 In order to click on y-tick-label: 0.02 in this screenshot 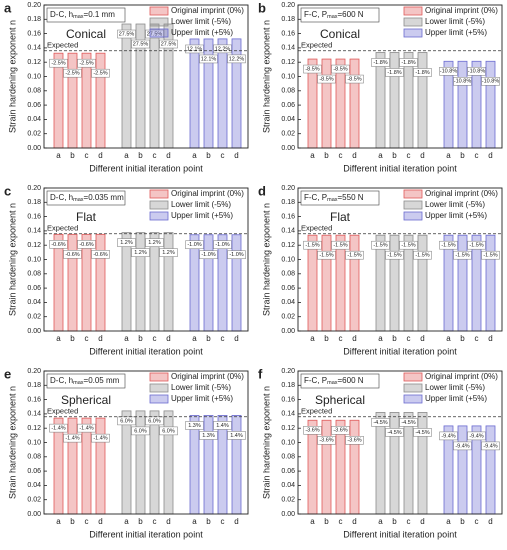, I will do `click(34, 134)`.